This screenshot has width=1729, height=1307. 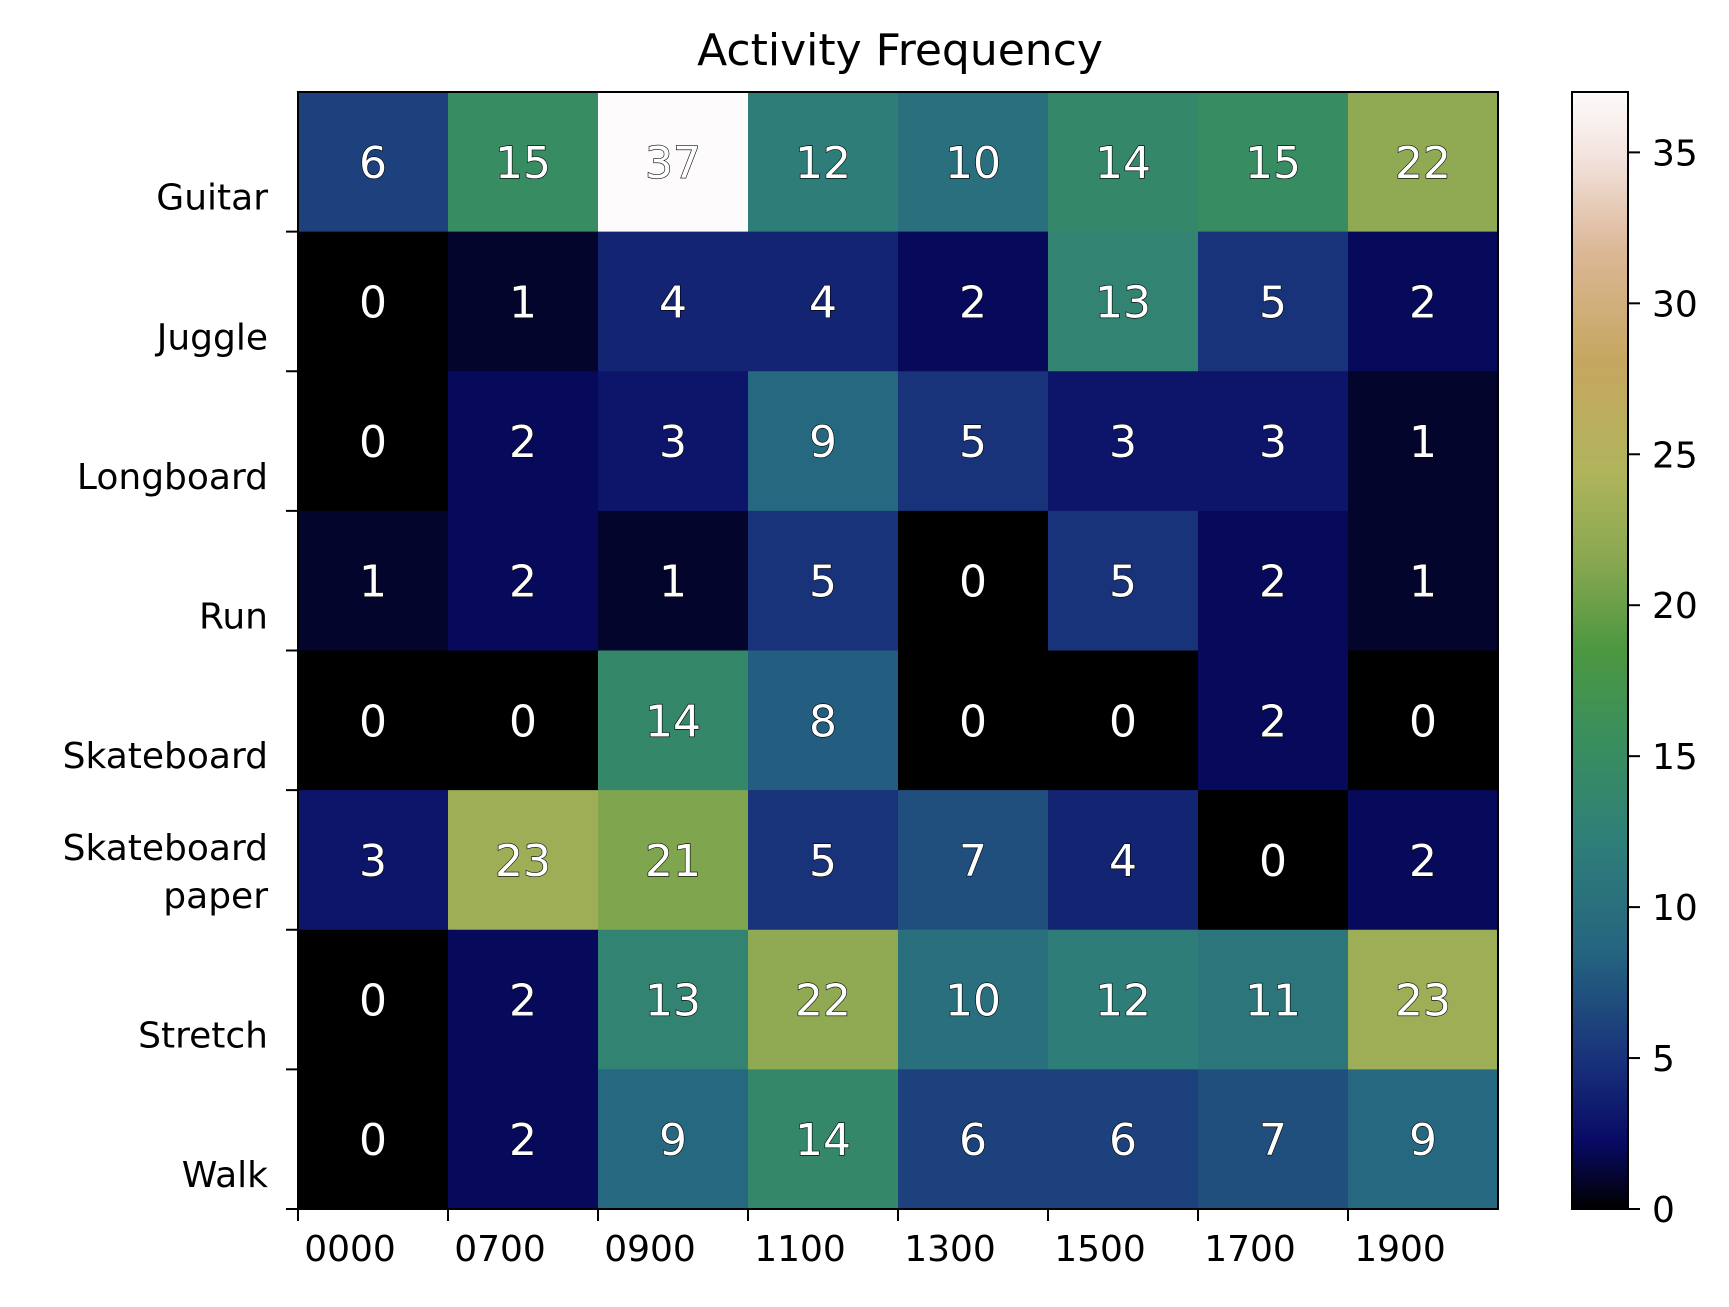 I want to click on cell-value-label: 4, so click(x=1123, y=861).